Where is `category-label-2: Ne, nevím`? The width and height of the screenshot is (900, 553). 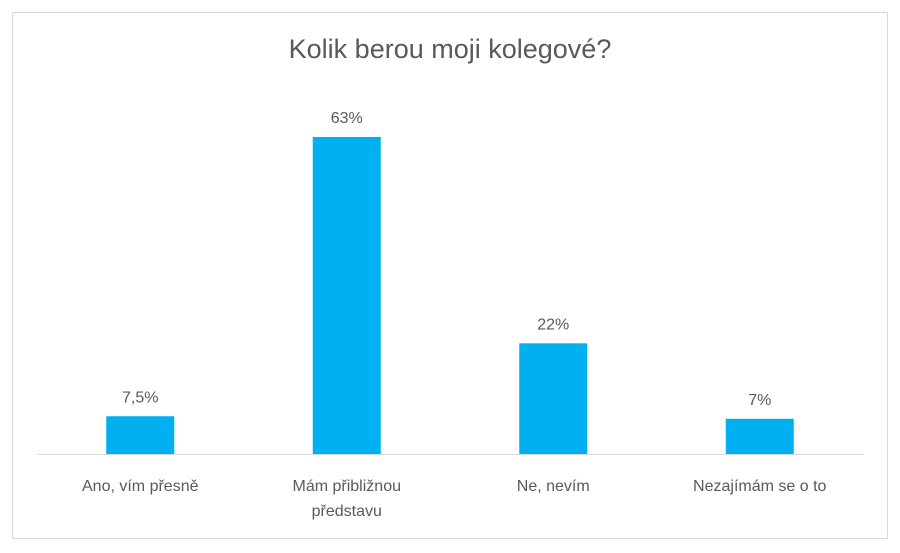 category-label-2: Ne, nevím is located at coordinates (553, 486).